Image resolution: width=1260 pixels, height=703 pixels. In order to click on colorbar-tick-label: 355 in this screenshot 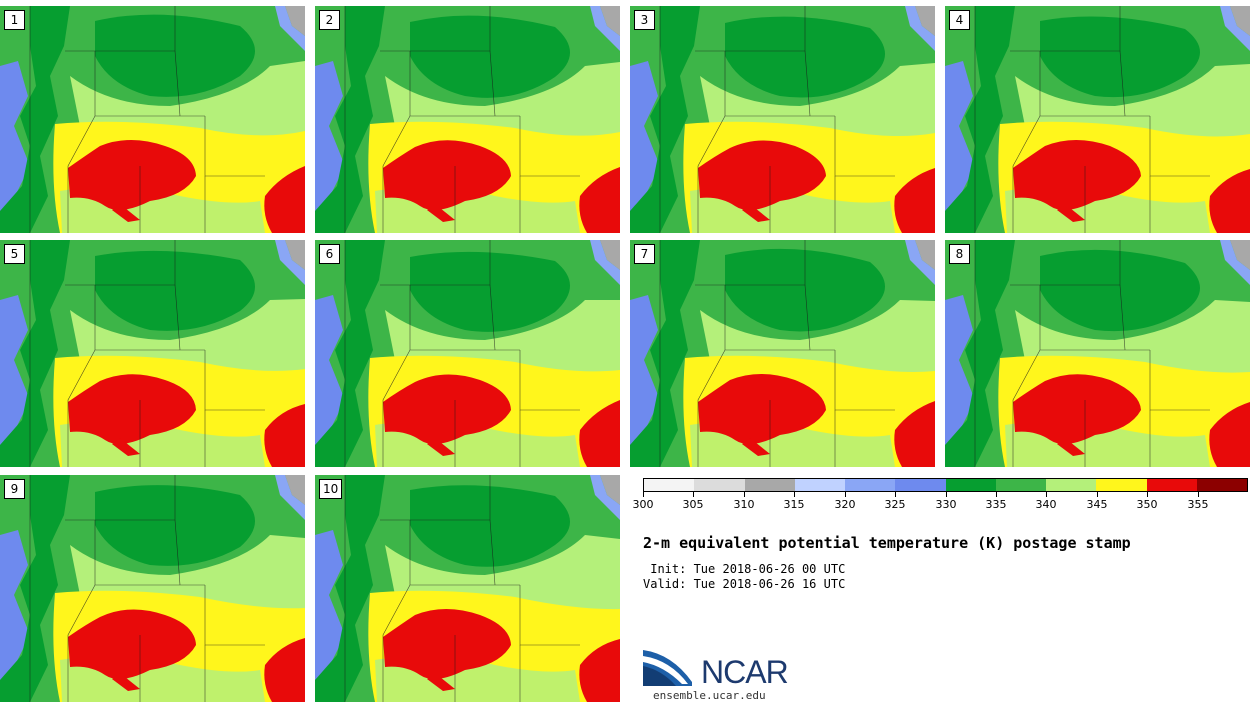, I will do `click(1198, 504)`.